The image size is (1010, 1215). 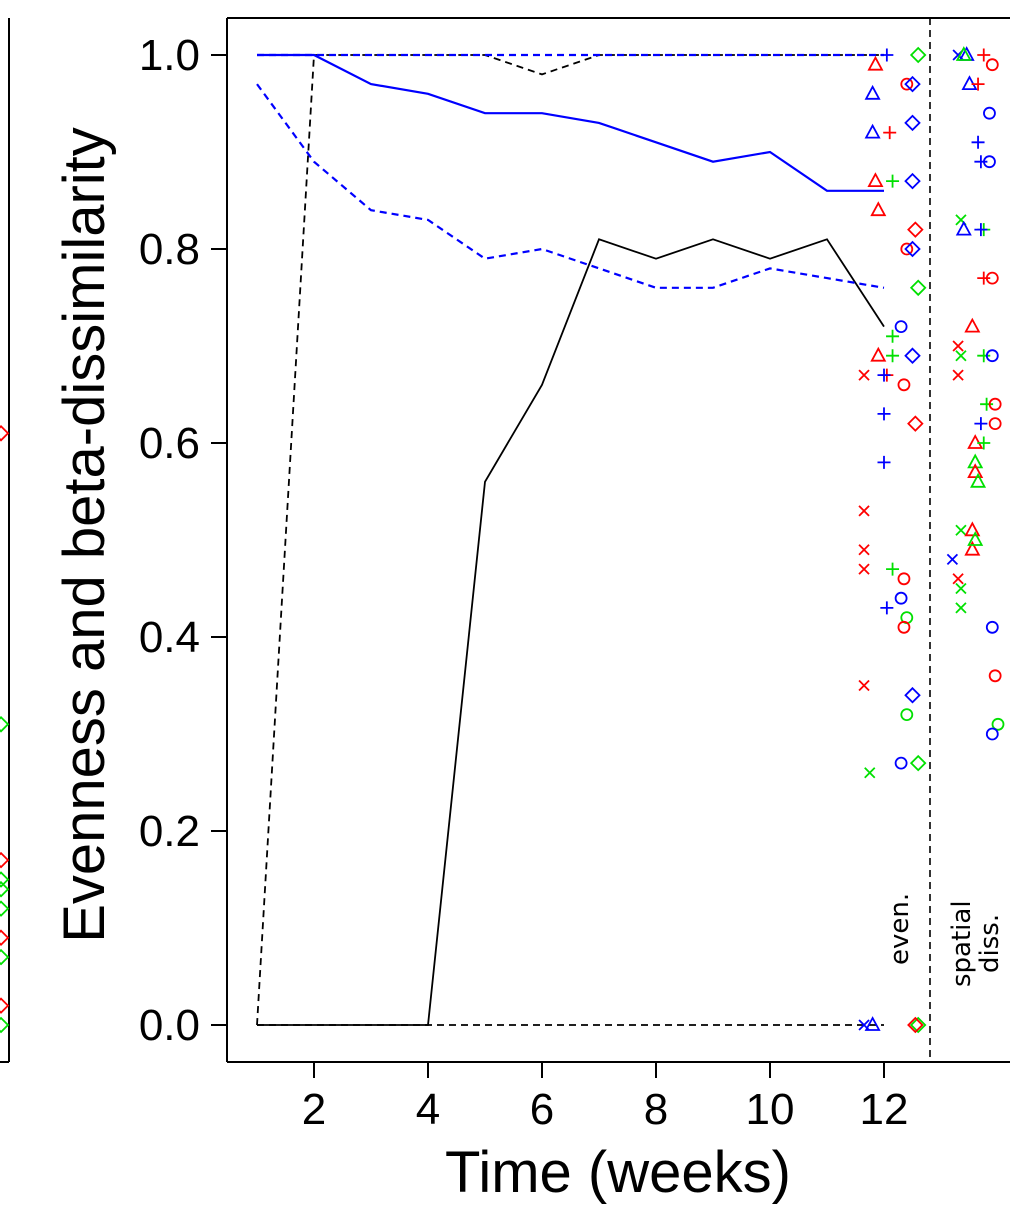 What do you see at coordinates (169, 831) in the screenshot?
I see `y-tick-label: 0.2` at bounding box center [169, 831].